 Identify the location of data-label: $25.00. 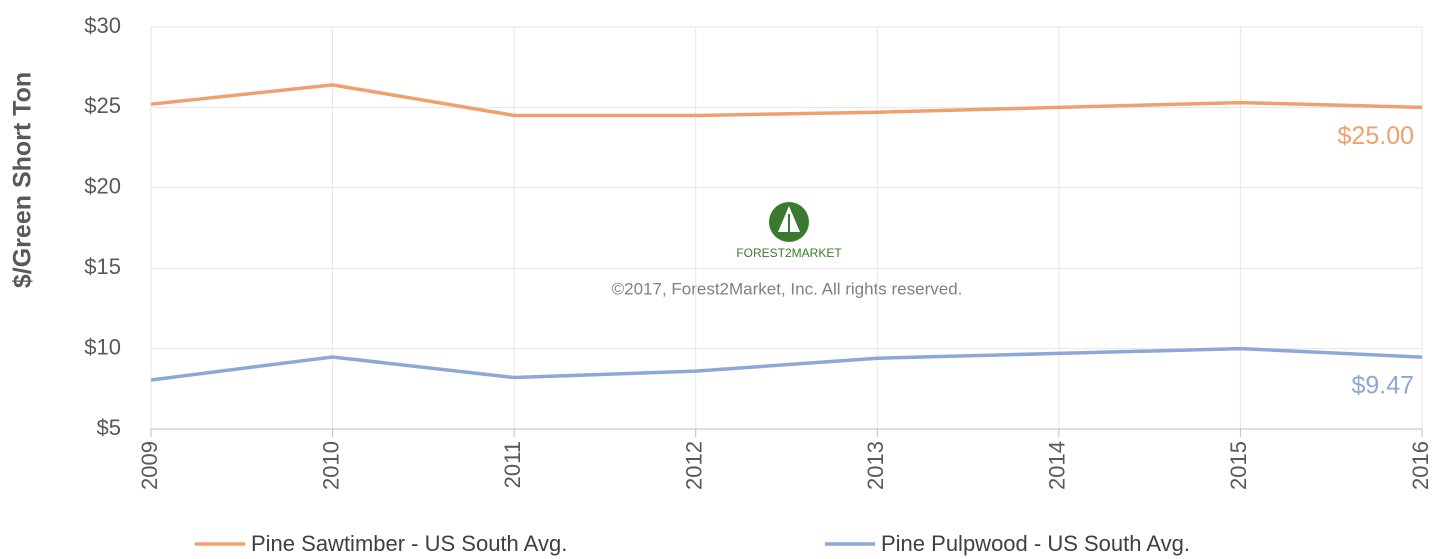
(1376, 136).